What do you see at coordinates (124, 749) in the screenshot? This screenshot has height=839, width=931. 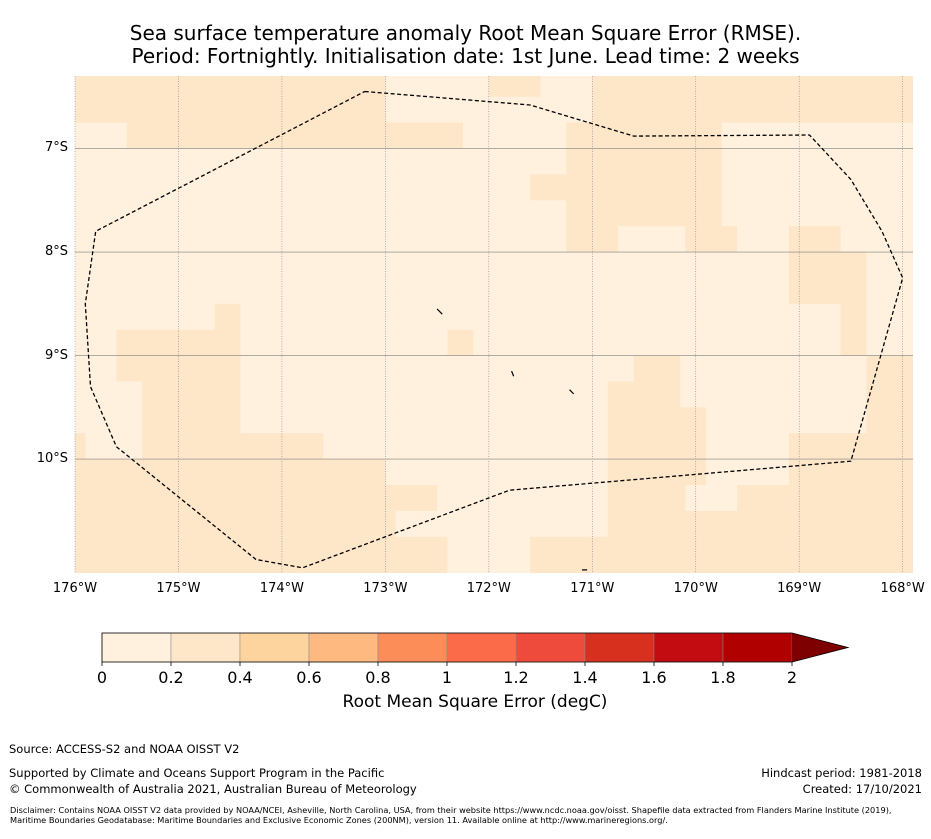 I see `source-text: Source: ACCESS-S2 and NOAA OISST V2` at bounding box center [124, 749].